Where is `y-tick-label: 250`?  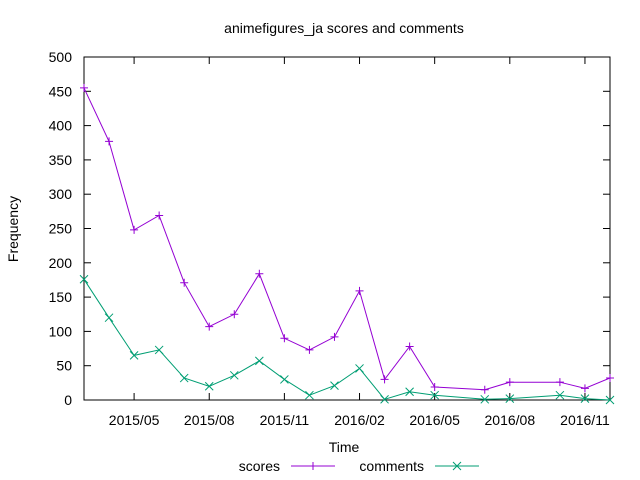 y-tick-label: 250 is located at coordinates (61, 229).